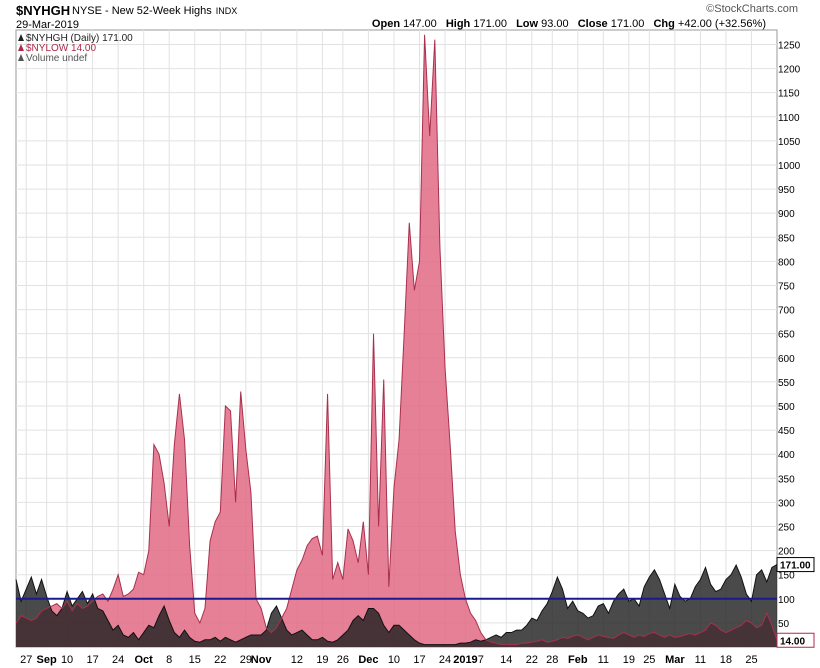 This screenshot has height=668, width=820. What do you see at coordinates (490, 24) in the screenshot?
I see `high-value: 171.00` at bounding box center [490, 24].